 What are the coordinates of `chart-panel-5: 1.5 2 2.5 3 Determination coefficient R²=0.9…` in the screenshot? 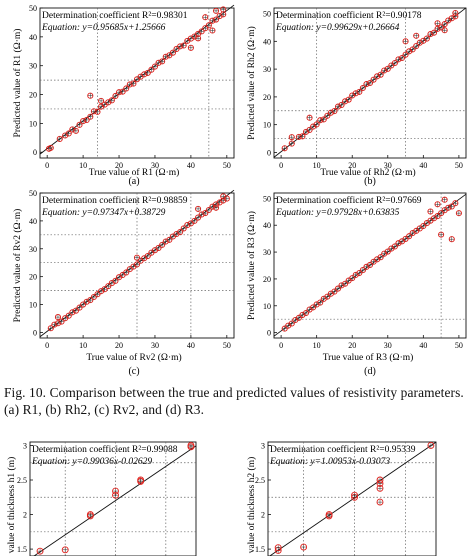 It's located at (101, 498).